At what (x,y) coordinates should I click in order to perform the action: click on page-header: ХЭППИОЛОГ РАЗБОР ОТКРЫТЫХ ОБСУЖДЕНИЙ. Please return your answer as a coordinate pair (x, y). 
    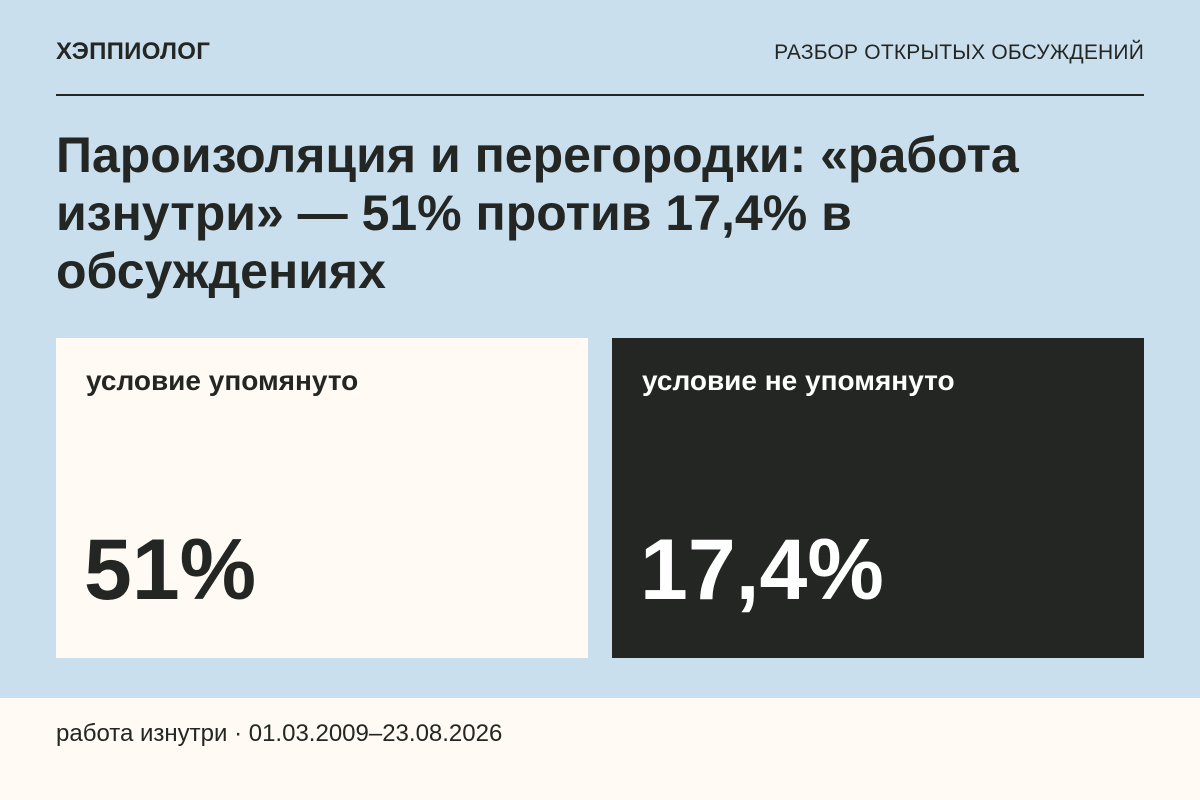
    Looking at the image, I should click on (600, 66).